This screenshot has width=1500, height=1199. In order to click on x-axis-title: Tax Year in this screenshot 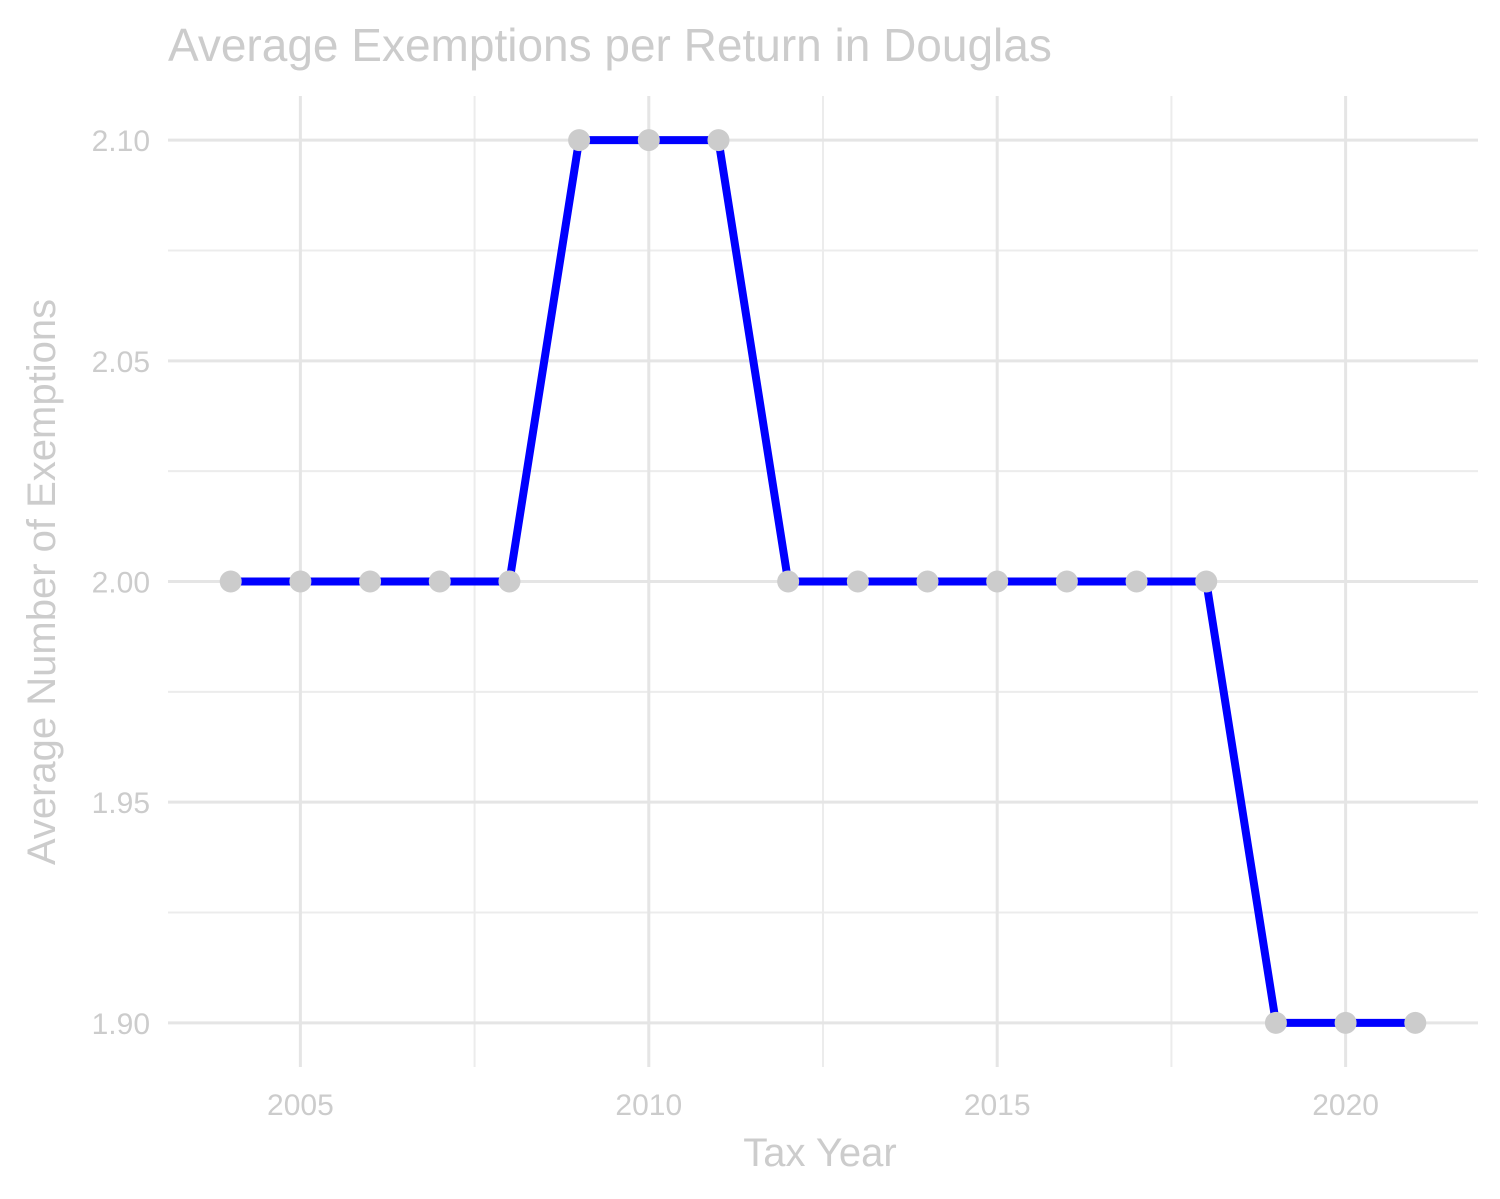, I will do `click(819, 1153)`.